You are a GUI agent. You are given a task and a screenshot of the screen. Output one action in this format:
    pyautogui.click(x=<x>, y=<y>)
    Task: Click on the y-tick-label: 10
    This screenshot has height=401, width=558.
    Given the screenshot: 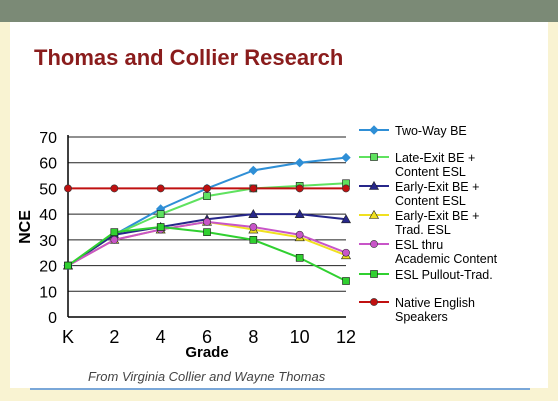 What is the action you would take?
    pyautogui.click(x=48, y=292)
    